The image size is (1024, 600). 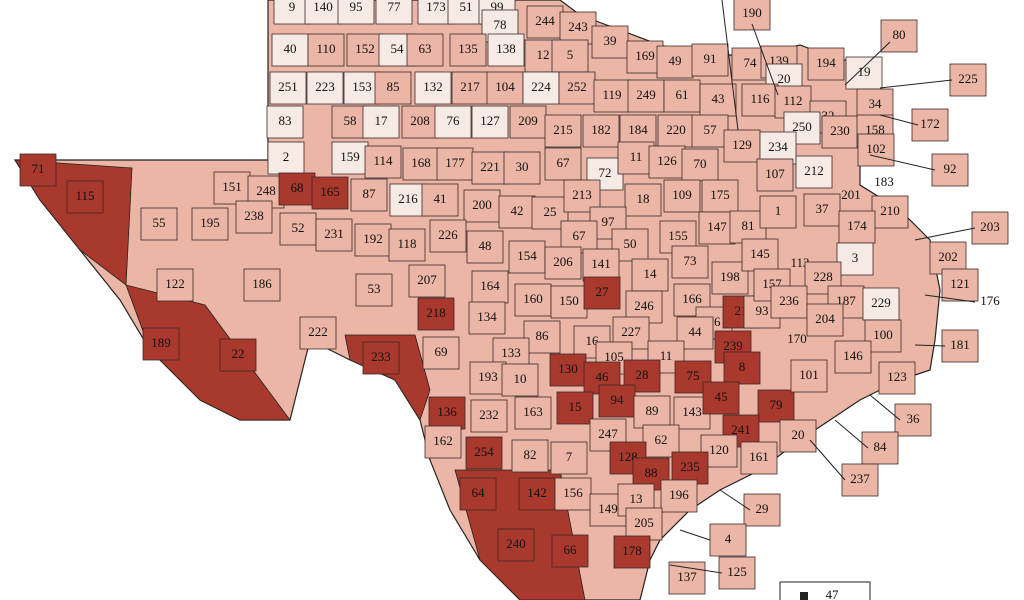 I want to click on county-label: 130, so click(x=568, y=368).